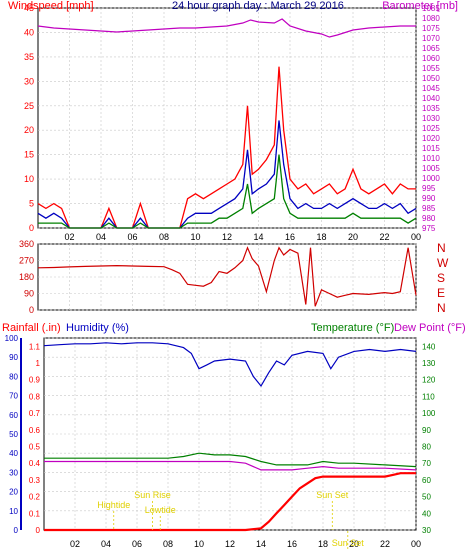 This screenshot has height=560, width=466. I want to click on x-tick-label-top: 02, so click(69, 237).